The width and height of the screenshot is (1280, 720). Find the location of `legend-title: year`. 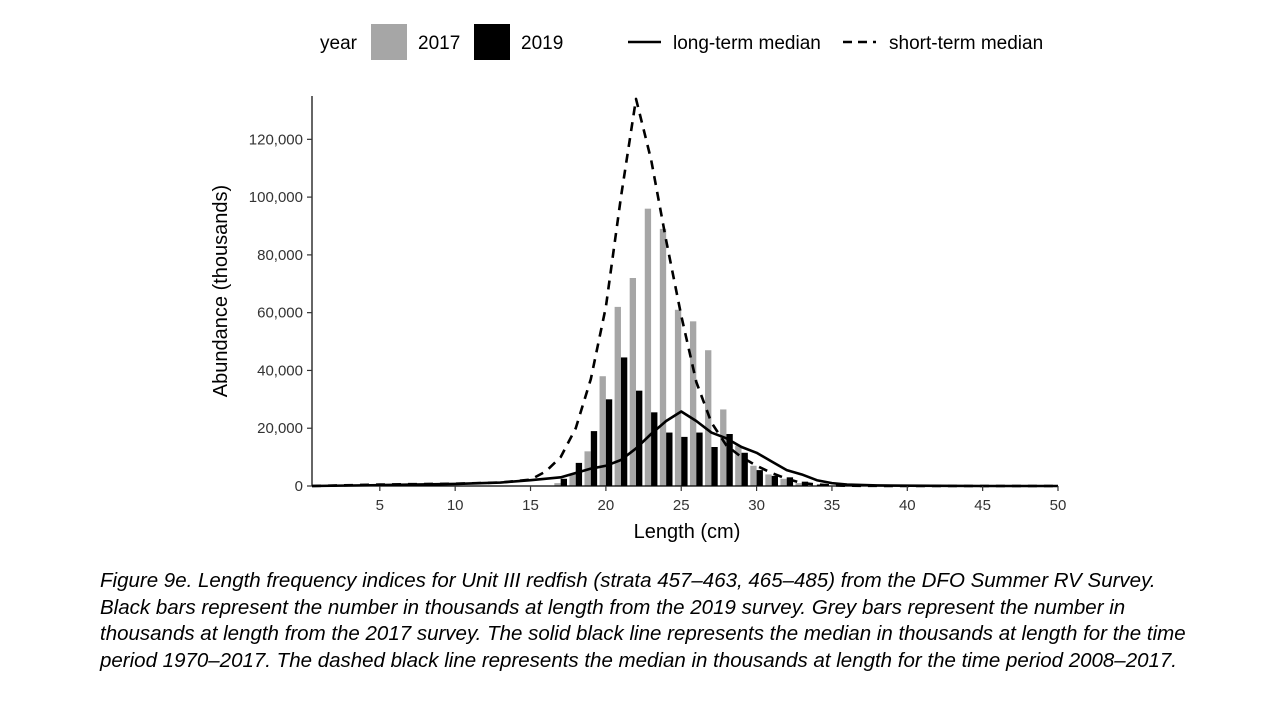

legend-title: year is located at coordinates (339, 43).